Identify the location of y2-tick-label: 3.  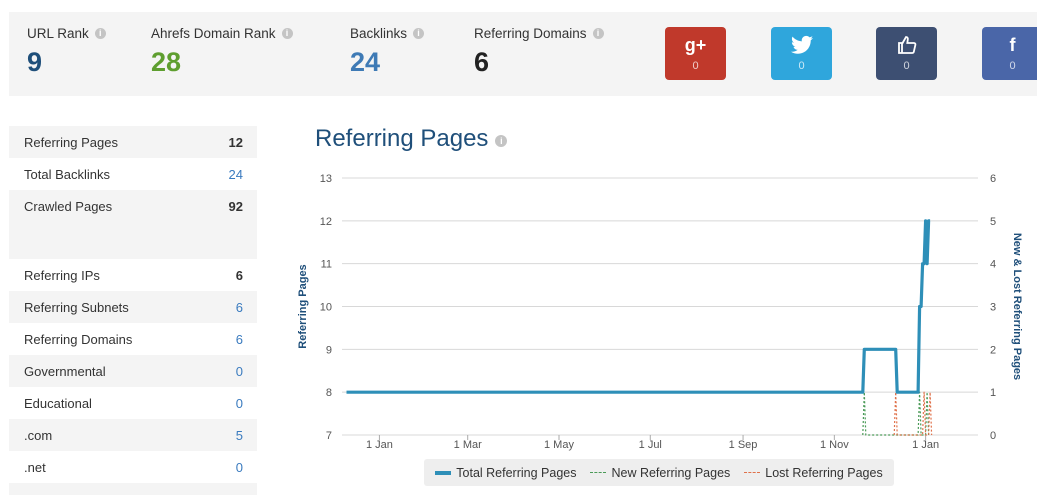
(993, 308).